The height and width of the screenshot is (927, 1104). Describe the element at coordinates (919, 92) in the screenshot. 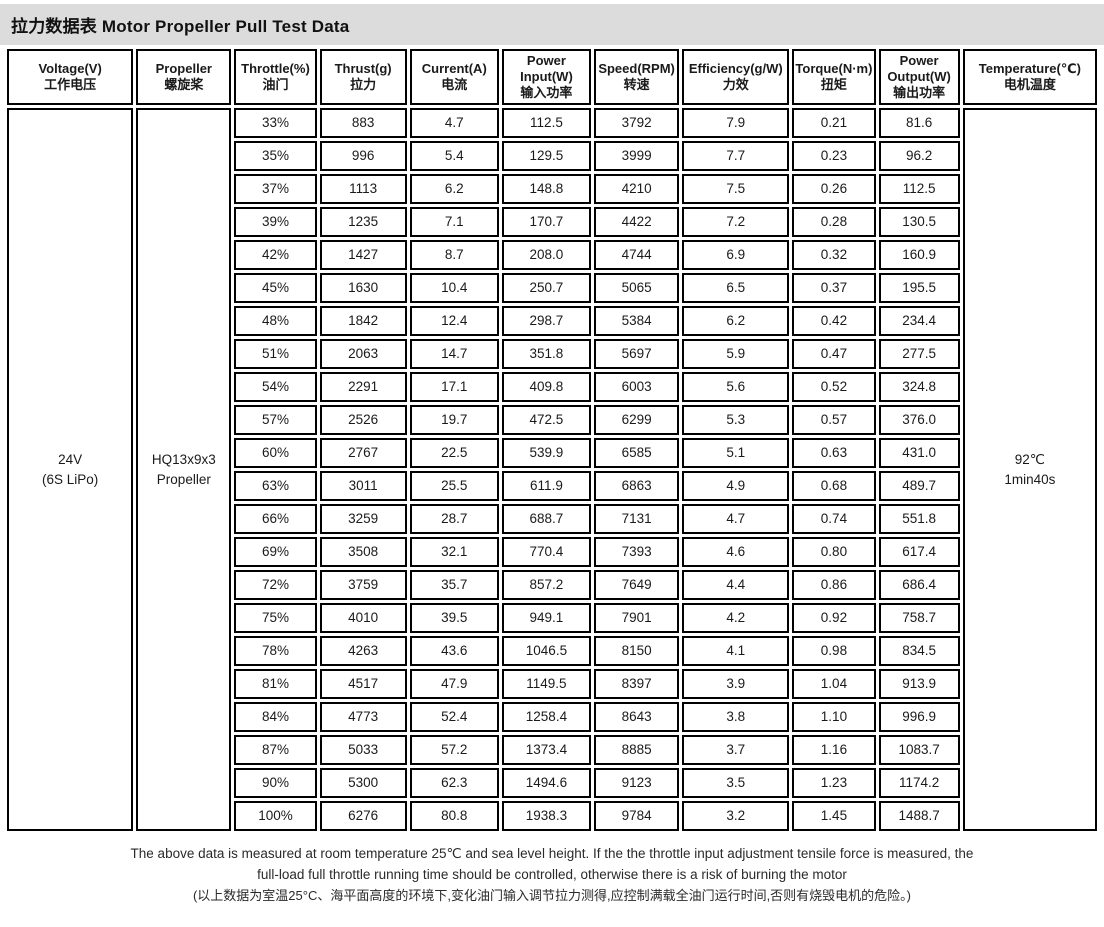

I see `col-header-power-output-zh: 输出功率` at that location.